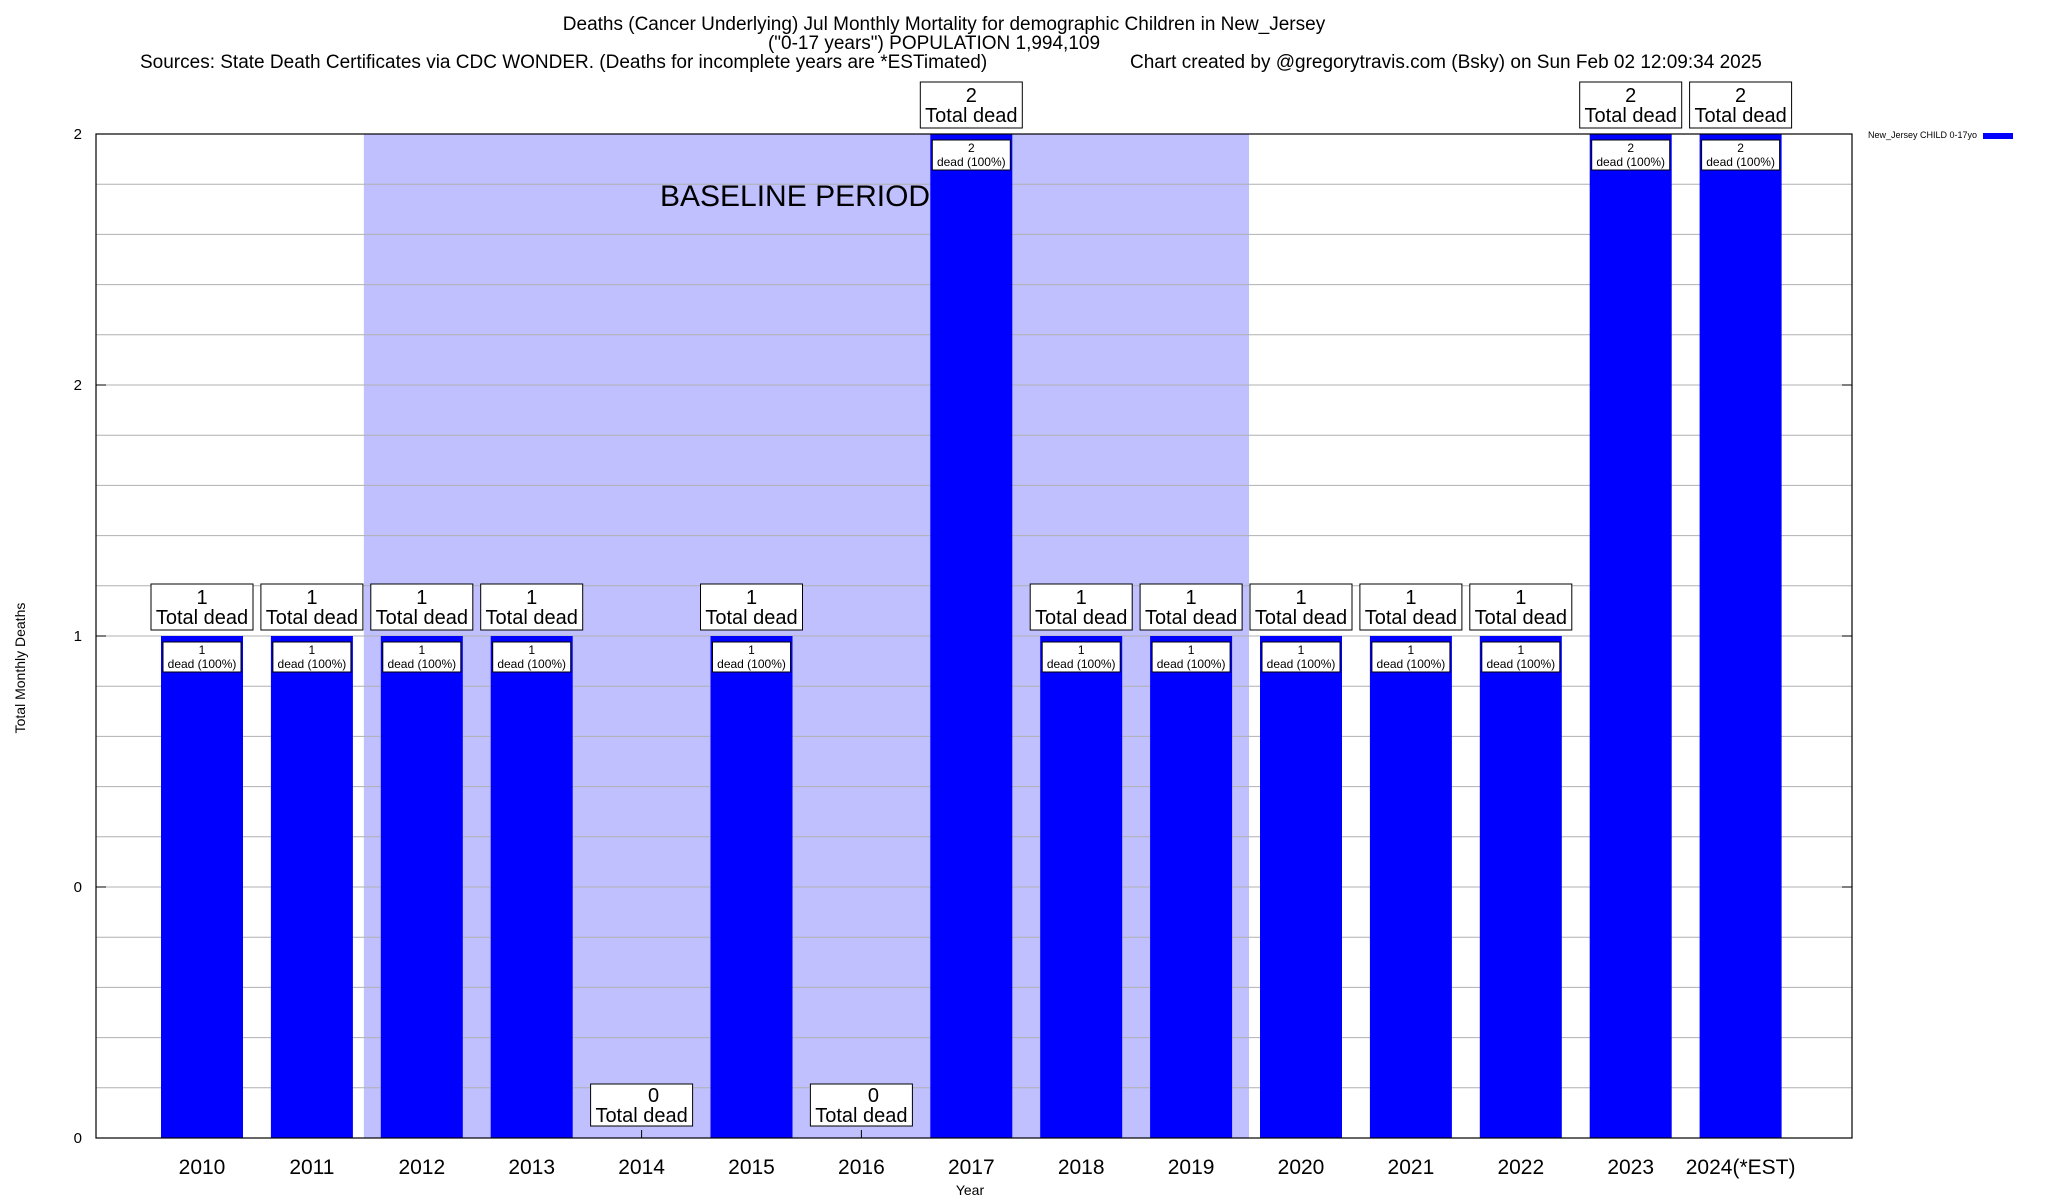  What do you see at coordinates (1630, 1167) in the screenshot?
I see `x-tick-label: 2023` at bounding box center [1630, 1167].